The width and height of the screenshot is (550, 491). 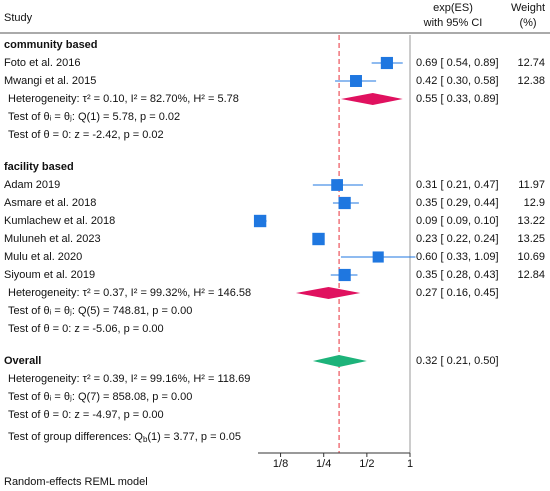 I want to click on header-es: exp(ES), so click(x=453, y=8).